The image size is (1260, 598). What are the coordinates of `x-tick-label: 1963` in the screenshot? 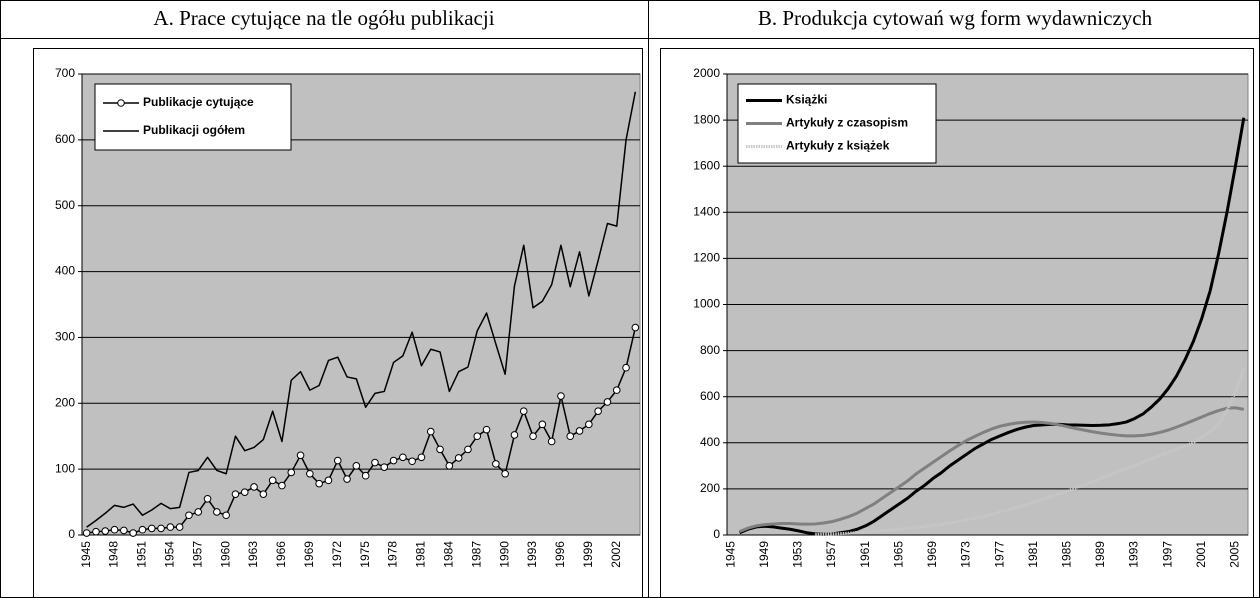 It's located at (253, 554).